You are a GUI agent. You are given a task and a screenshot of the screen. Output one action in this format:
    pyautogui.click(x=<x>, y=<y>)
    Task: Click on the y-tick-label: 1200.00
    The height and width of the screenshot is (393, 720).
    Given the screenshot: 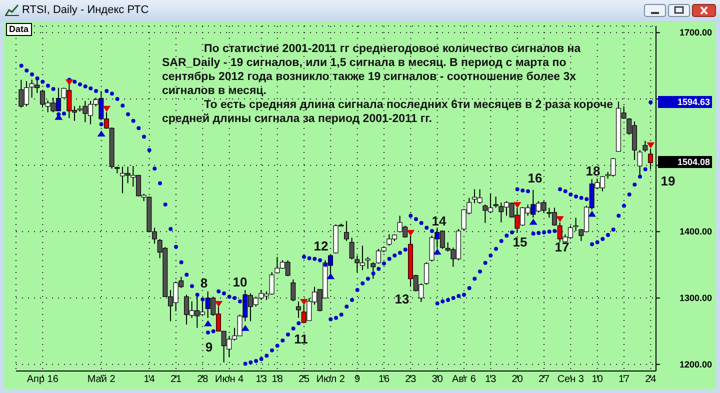 What is the action you would take?
    pyautogui.click(x=695, y=364)
    